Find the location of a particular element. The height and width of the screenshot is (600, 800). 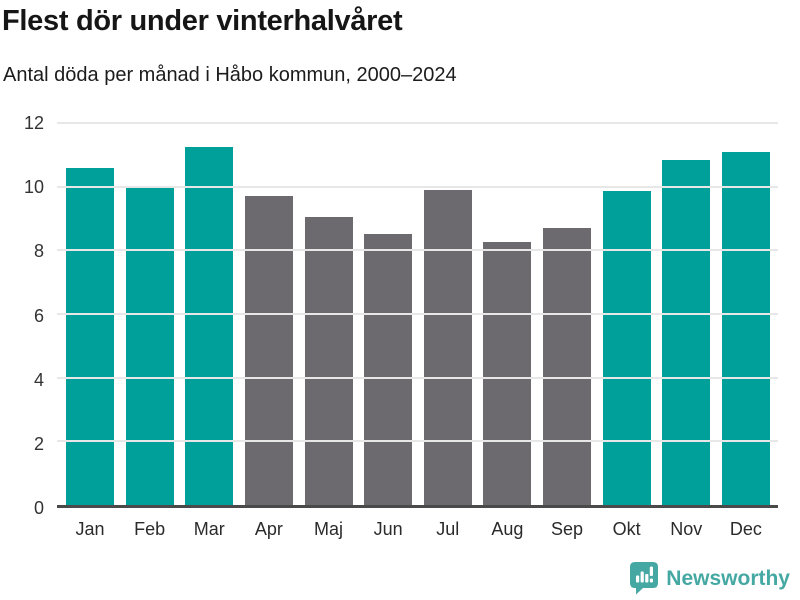

bar-jul is located at coordinates (447, 347).